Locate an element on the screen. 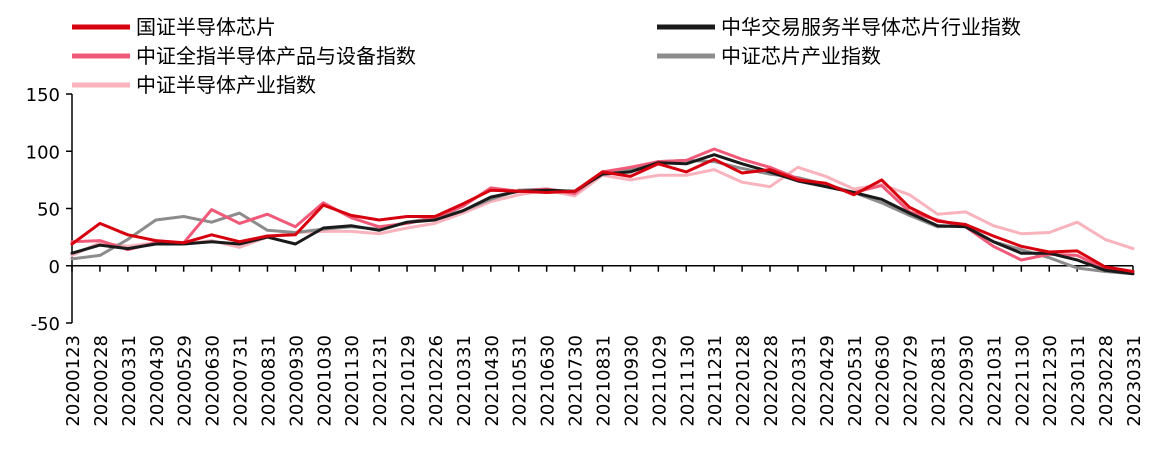 This screenshot has height=453, width=1155. x-tick-label: 20200123 is located at coordinates (73, 381).